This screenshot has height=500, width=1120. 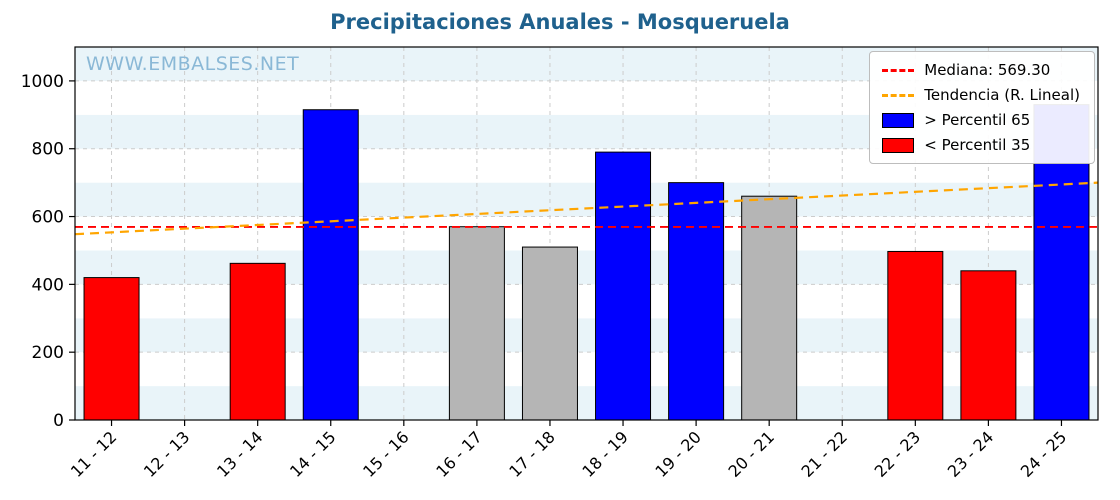 I want to click on watermark: WWW.EMBALSES.NET, so click(x=193, y=64).